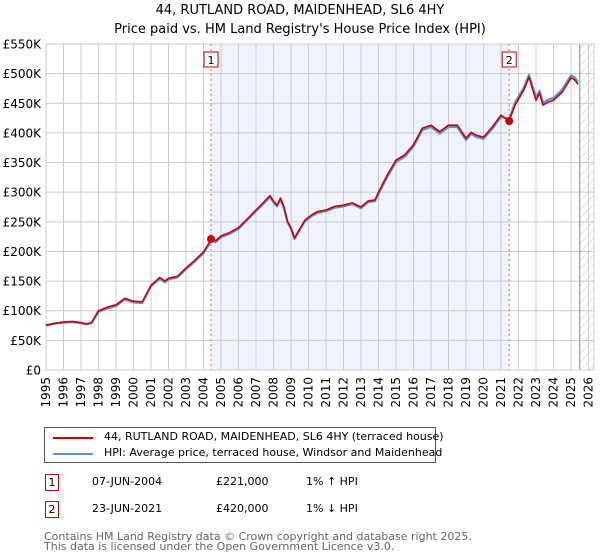  I want to click on x-tick-label: 2007, so click(256, 392).